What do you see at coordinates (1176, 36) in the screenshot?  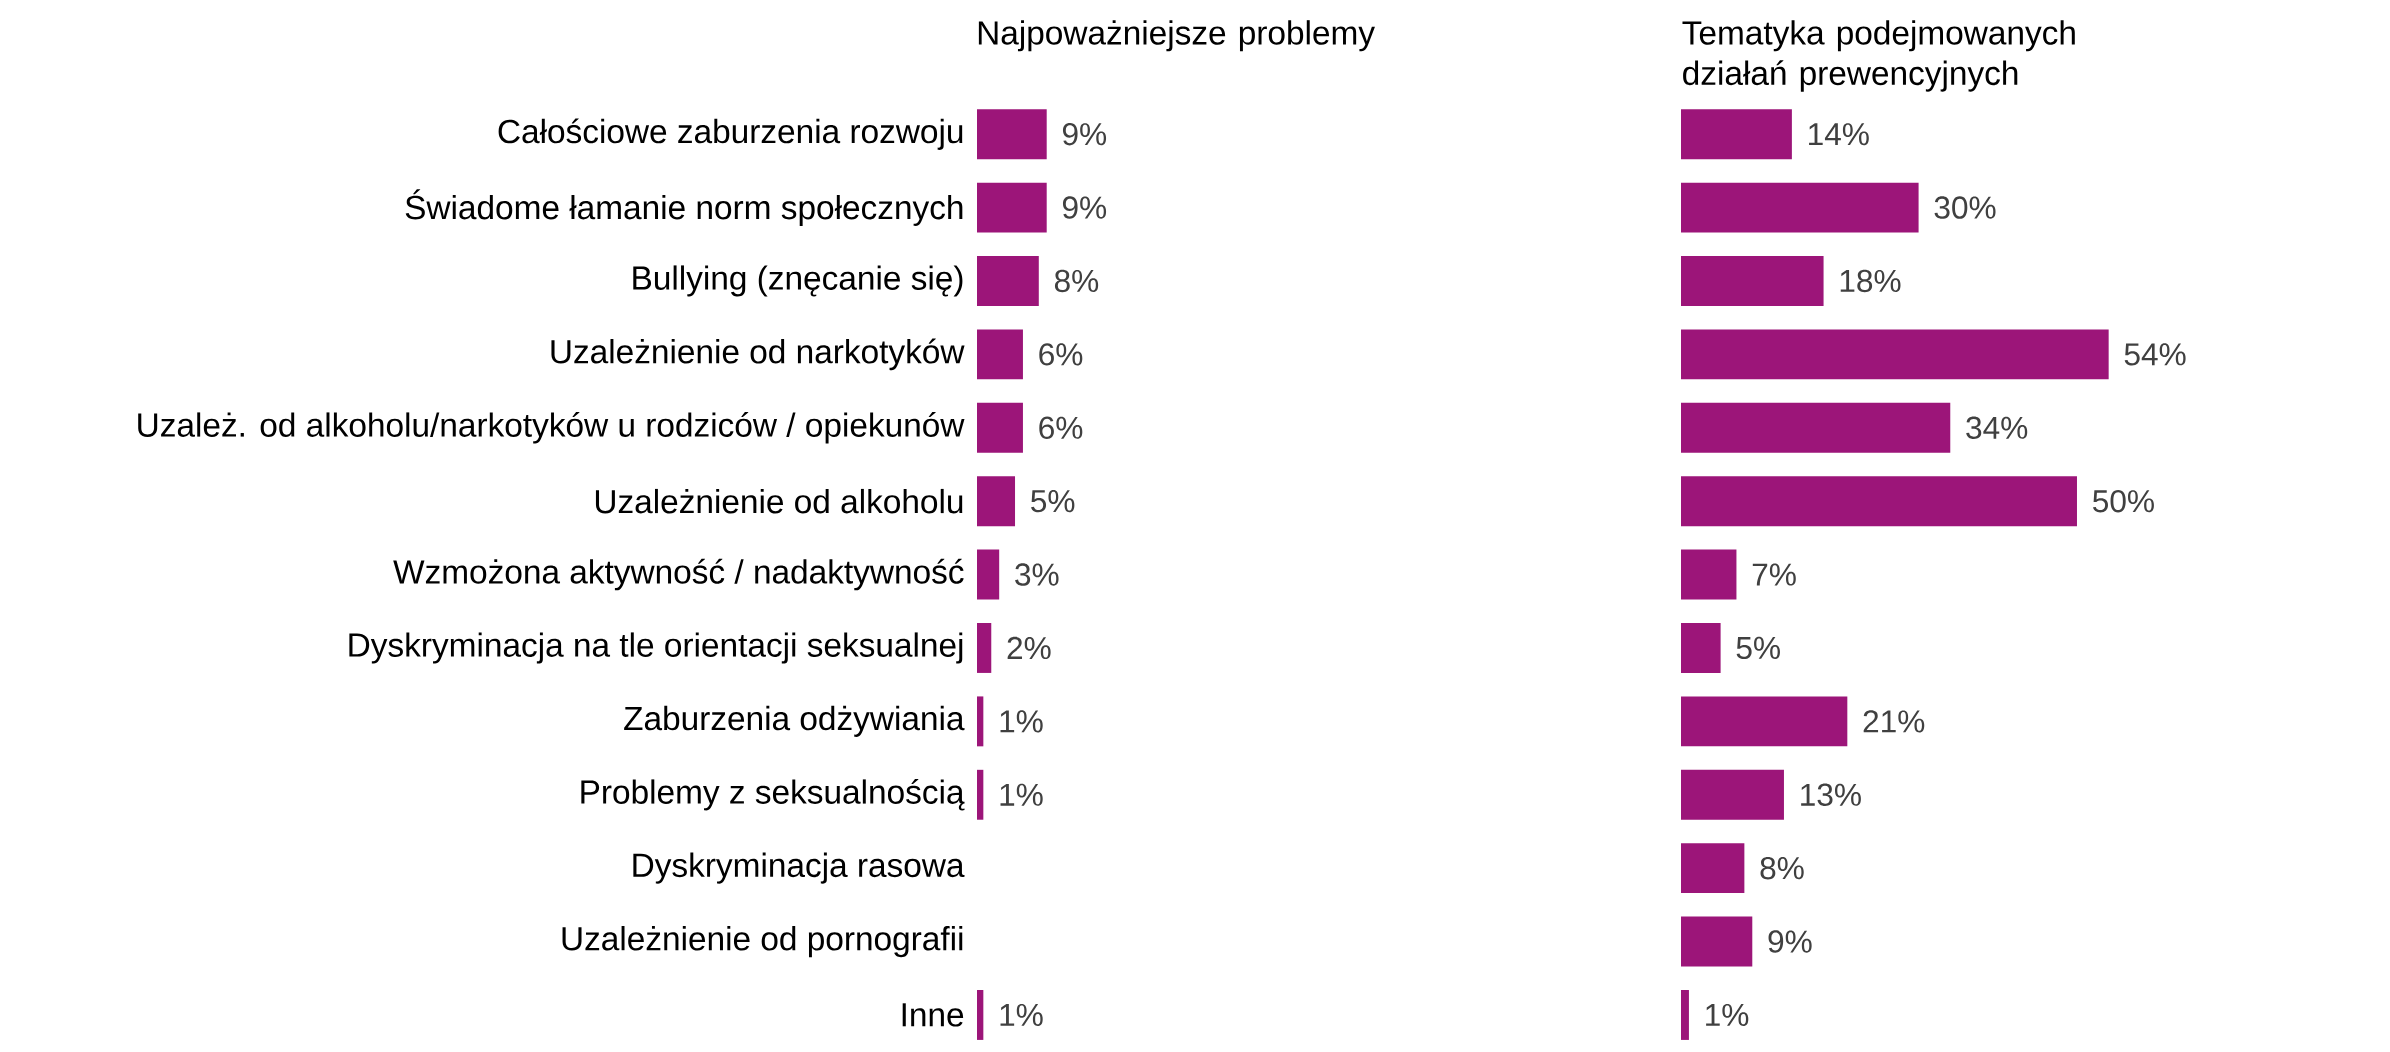 I see `text: Najpoważniejsze problemy` at bounding box center [1176, 36].